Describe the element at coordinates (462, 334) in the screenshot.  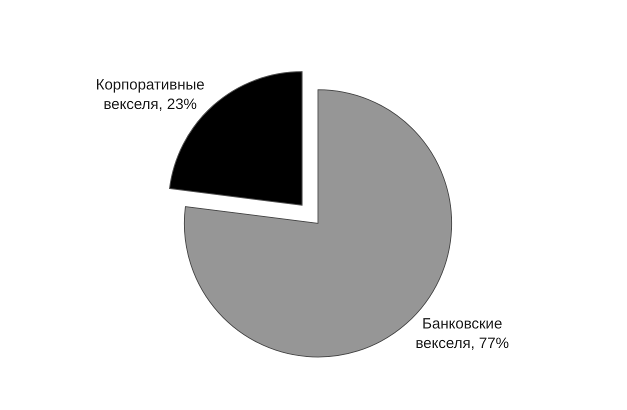
I see `slice-label: Банковские векселя, 77%` at that location.